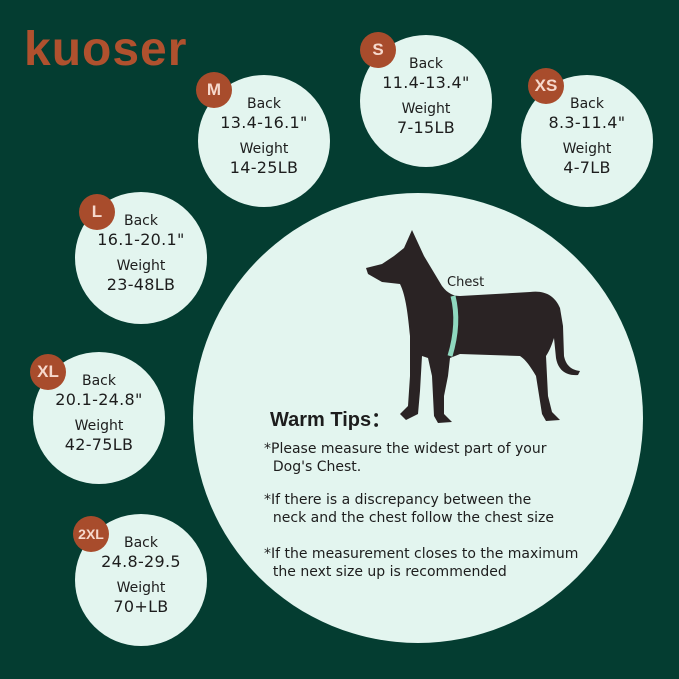 The width and height of the screenshot is (679, 679). Describe the element at coordinates (425, 127) in the screenshot. I see `weight-value: 7-15LB` at that location.